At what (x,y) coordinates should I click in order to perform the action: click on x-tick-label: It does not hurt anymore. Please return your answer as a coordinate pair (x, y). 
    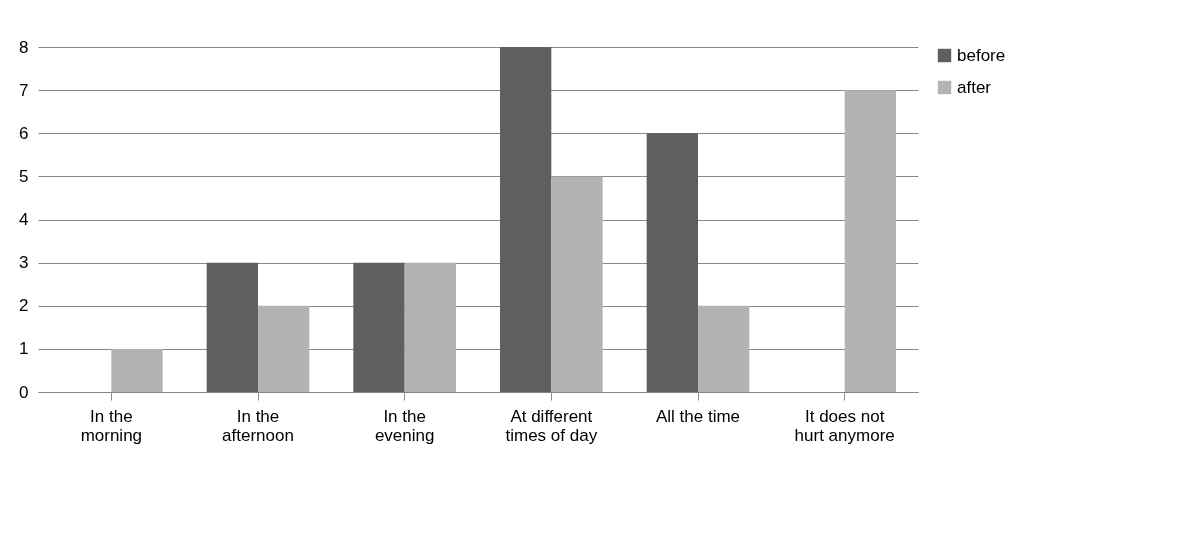
    Looking at the image, I should click on (844, 425).